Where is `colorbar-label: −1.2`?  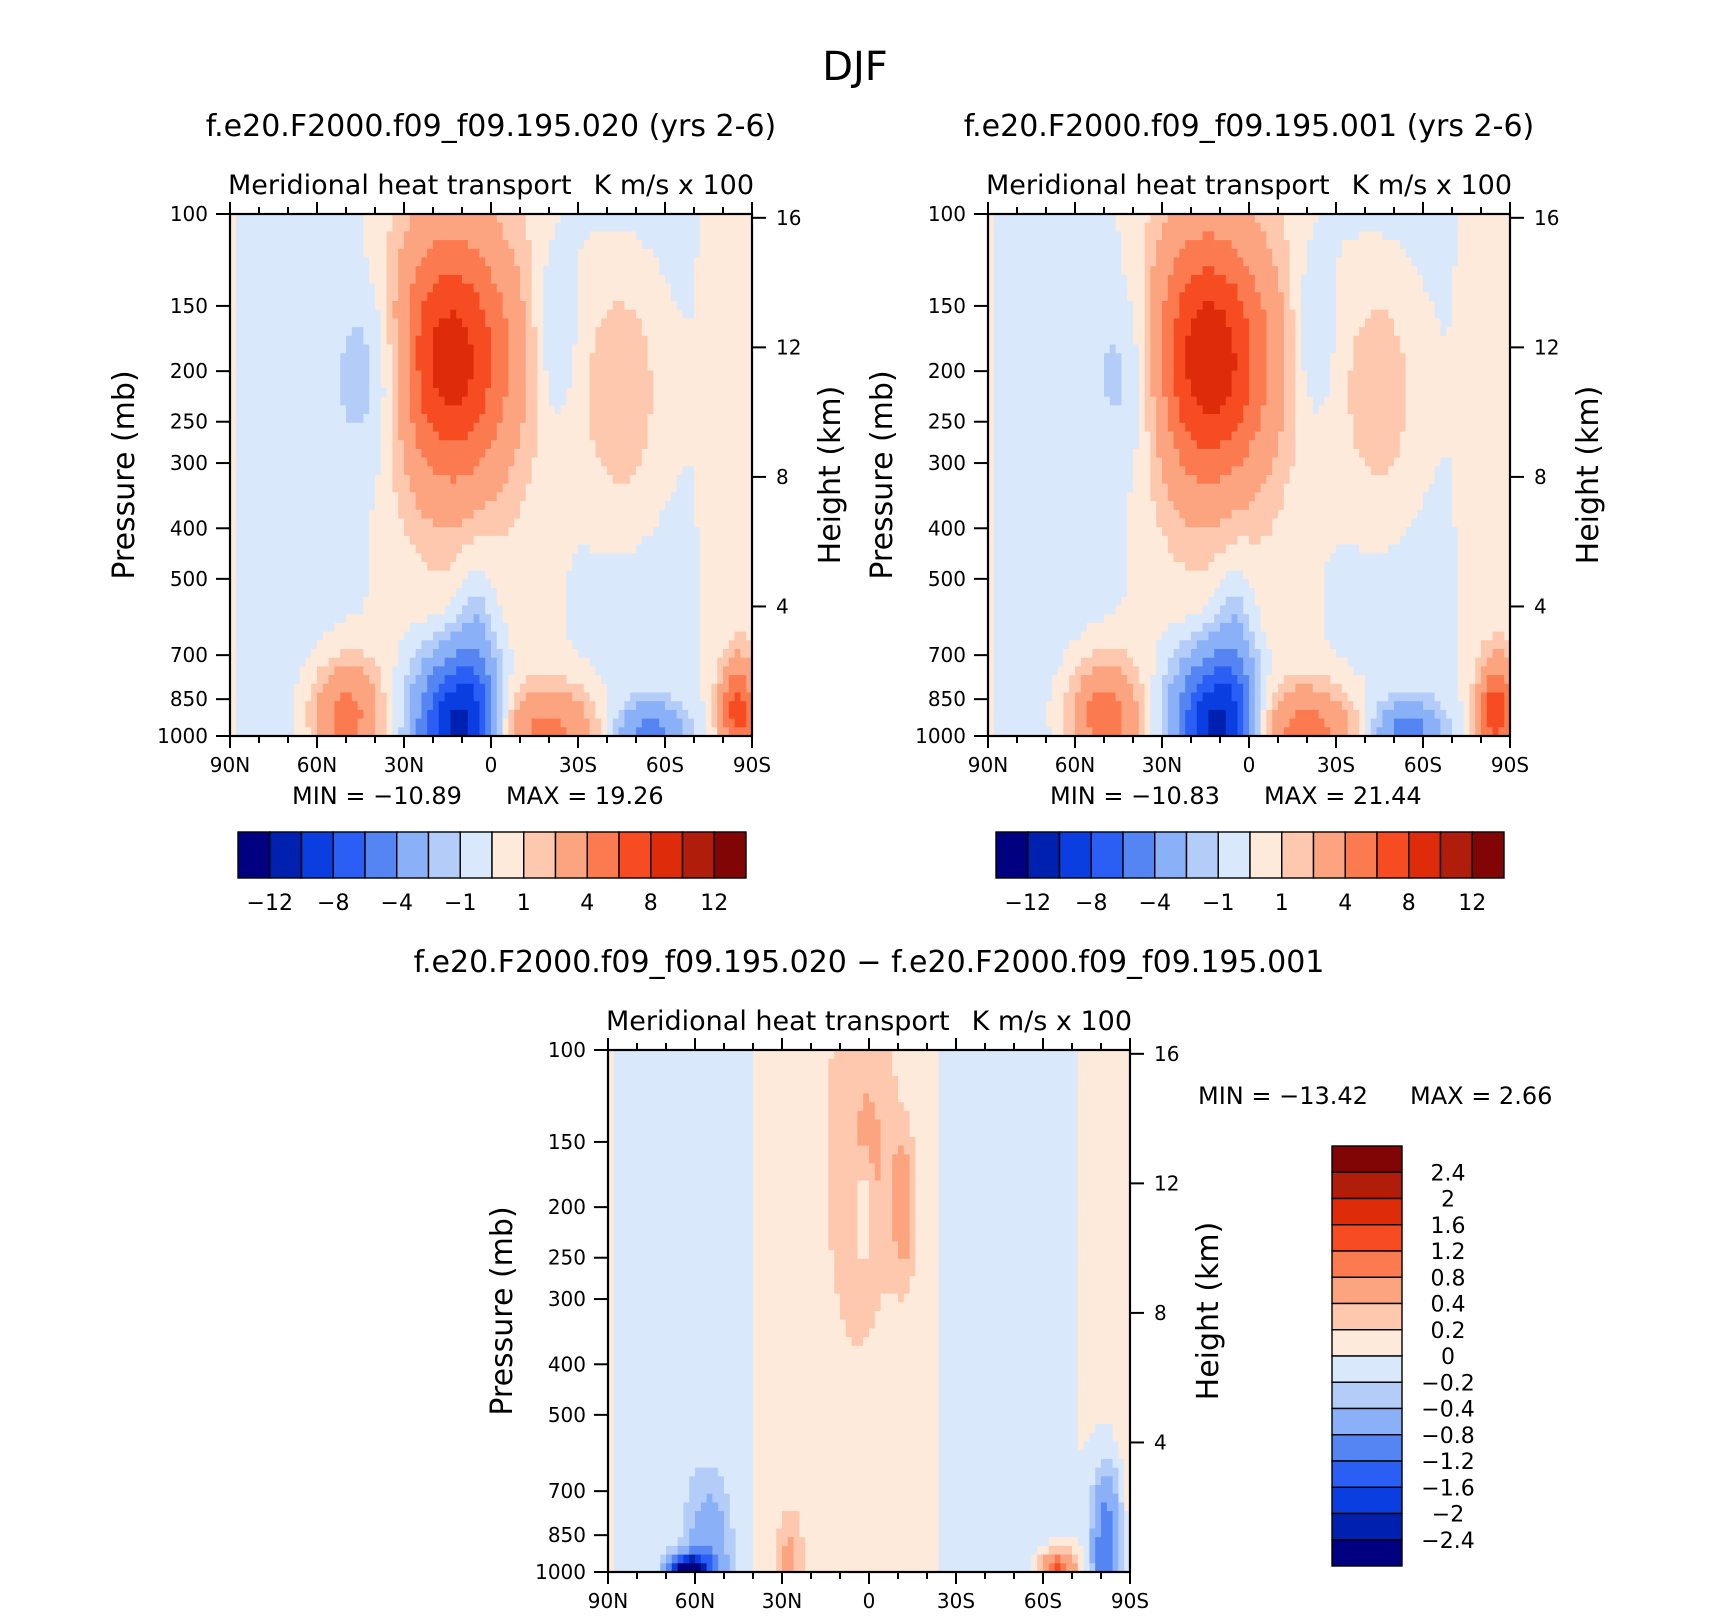 colorbar-label: −1.2 is located at coordinates (1447, 1462).